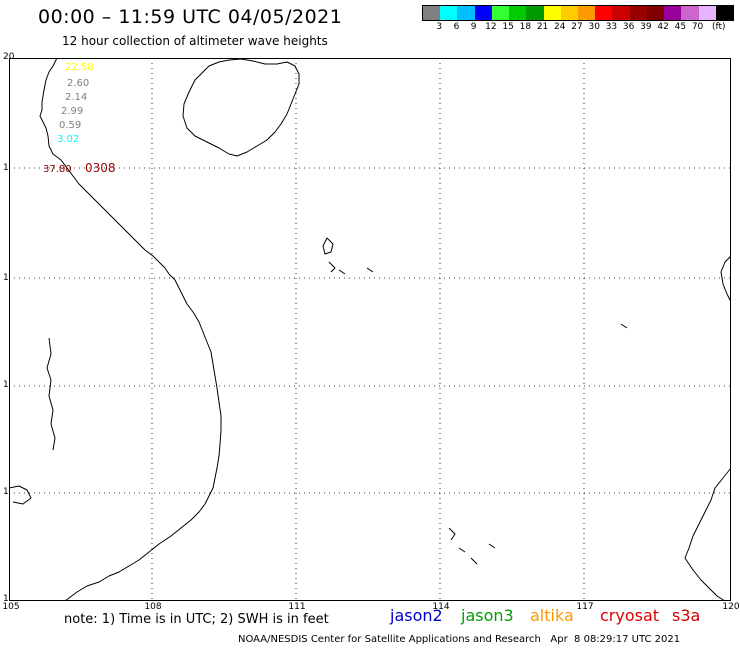 This screenshot has width=740, height=650. I want to click on obs-value: 2.14, so click(76, 97).